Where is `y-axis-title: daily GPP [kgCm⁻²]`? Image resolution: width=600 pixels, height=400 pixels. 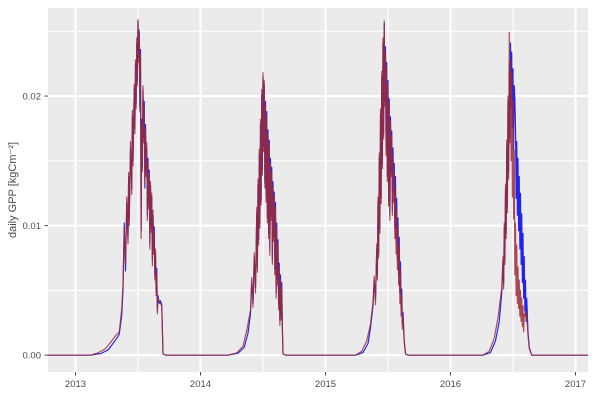 y-axis-title: daily GPP [kgCm⁻²] is located at coordinates (13, 190).